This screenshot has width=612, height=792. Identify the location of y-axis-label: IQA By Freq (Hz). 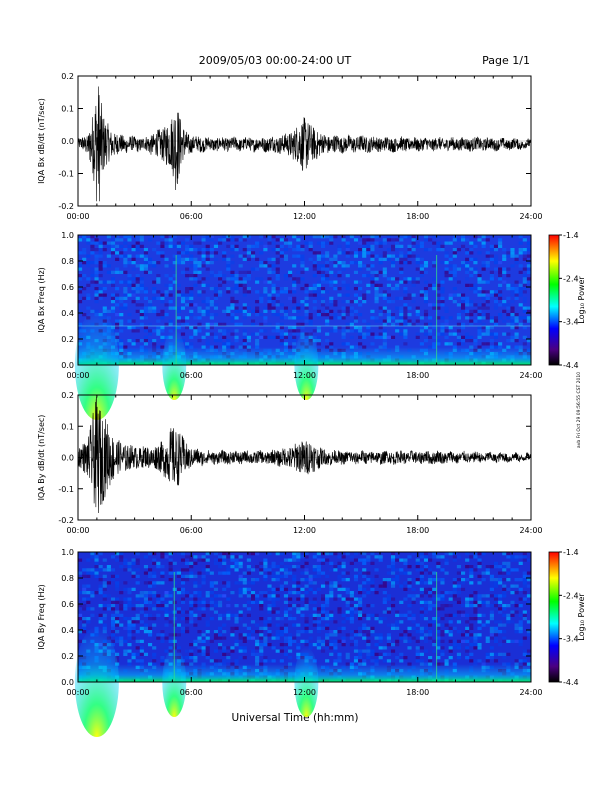
(41, 617).